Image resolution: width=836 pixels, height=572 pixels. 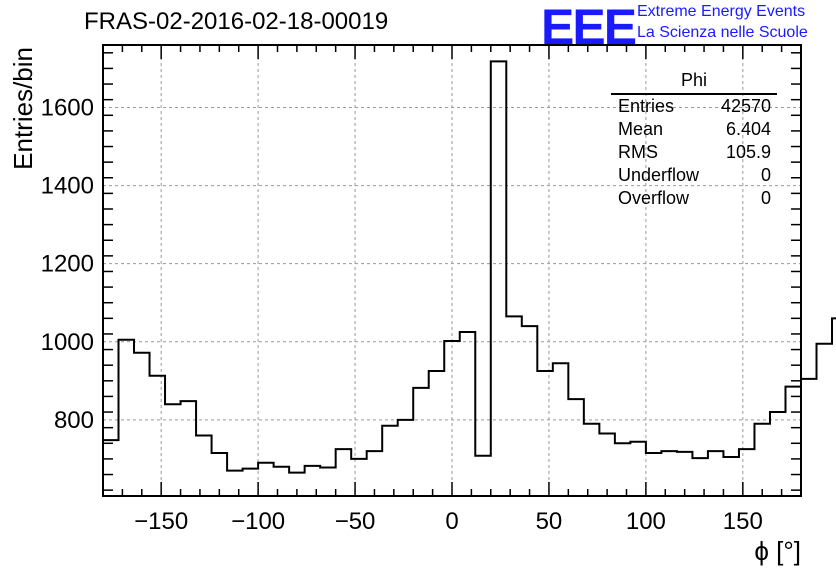 What do you see at coordinates (745, 106) in the screenshot?
I see `stats-value: 42570` at bounding box center [745, 106].